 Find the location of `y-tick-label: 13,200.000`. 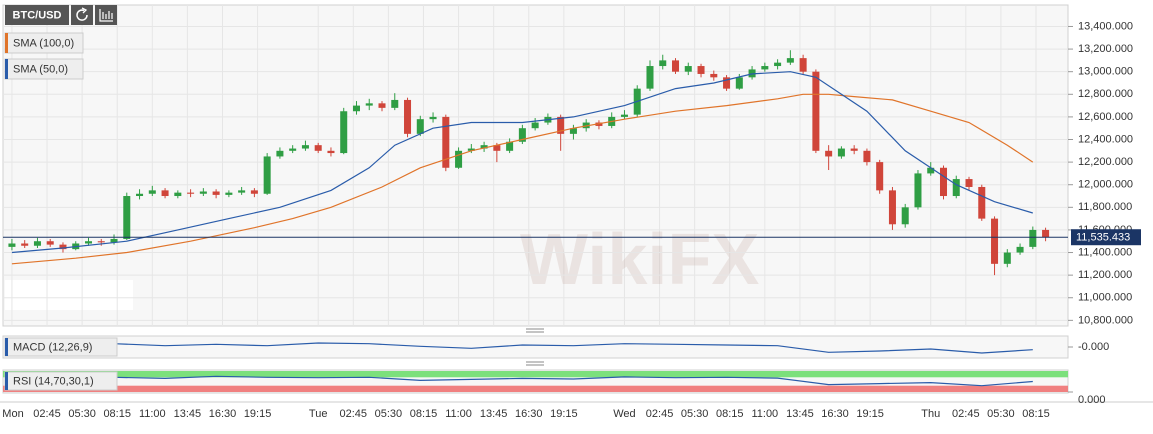

y-tick-label: 13,200.000 is located at coordinates (1105, 49).